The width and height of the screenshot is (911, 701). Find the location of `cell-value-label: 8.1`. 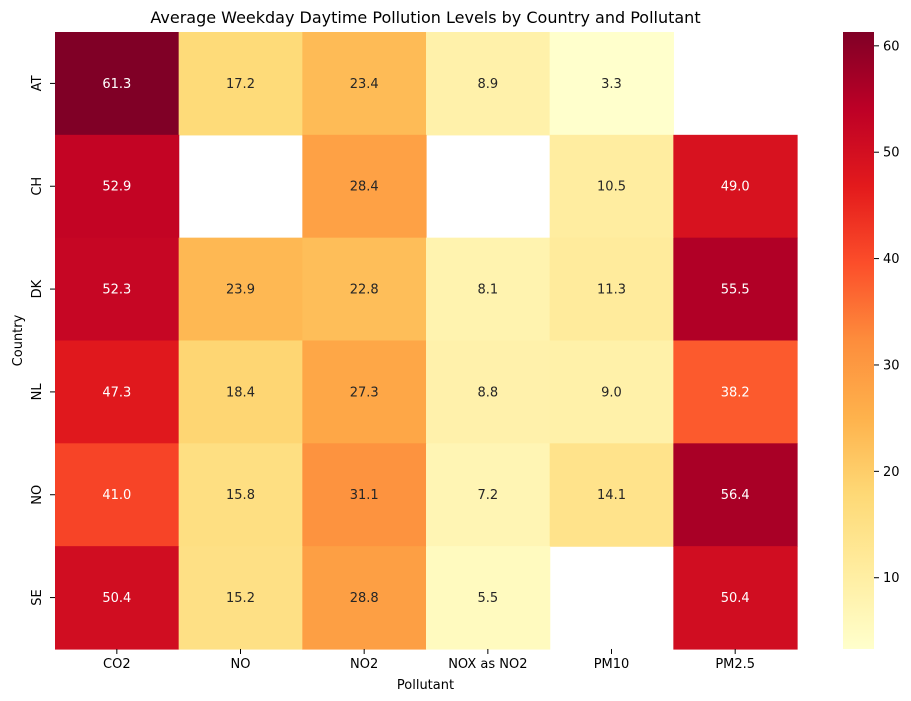

cell-value-label: 8.1 is located at coordinates (488, 290).